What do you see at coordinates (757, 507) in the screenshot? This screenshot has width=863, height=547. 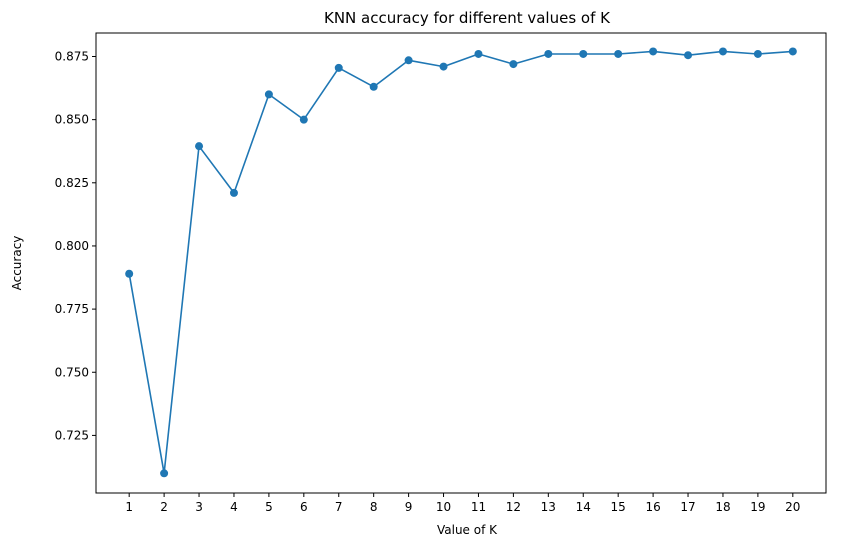 I see `x-tick-label: 19` at bounding box center [757, 507].